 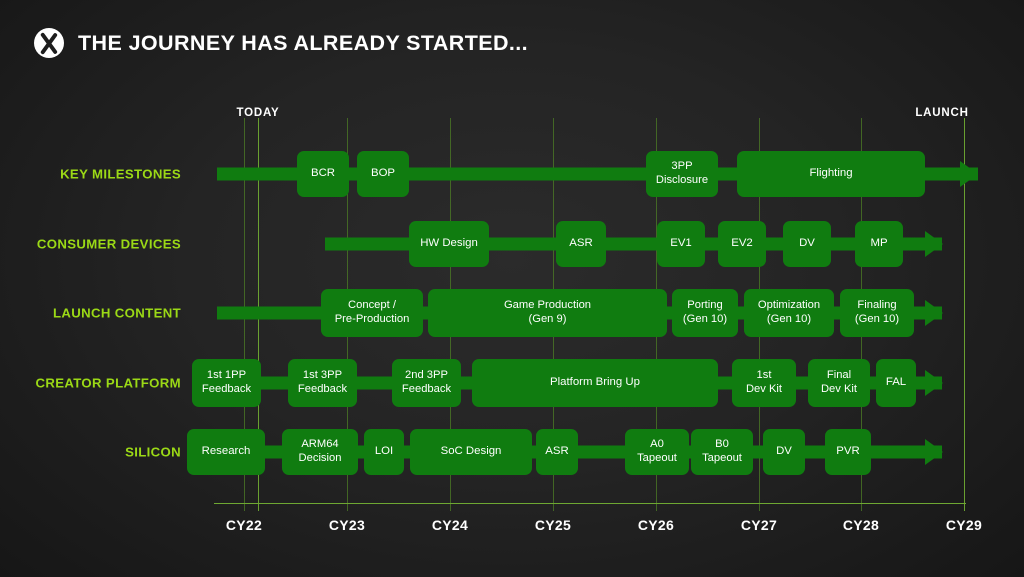 What do you see at coordinates (848, 452) in the screenshot?
I see `milestone-box: PVR` at bounding box center [848, 452].